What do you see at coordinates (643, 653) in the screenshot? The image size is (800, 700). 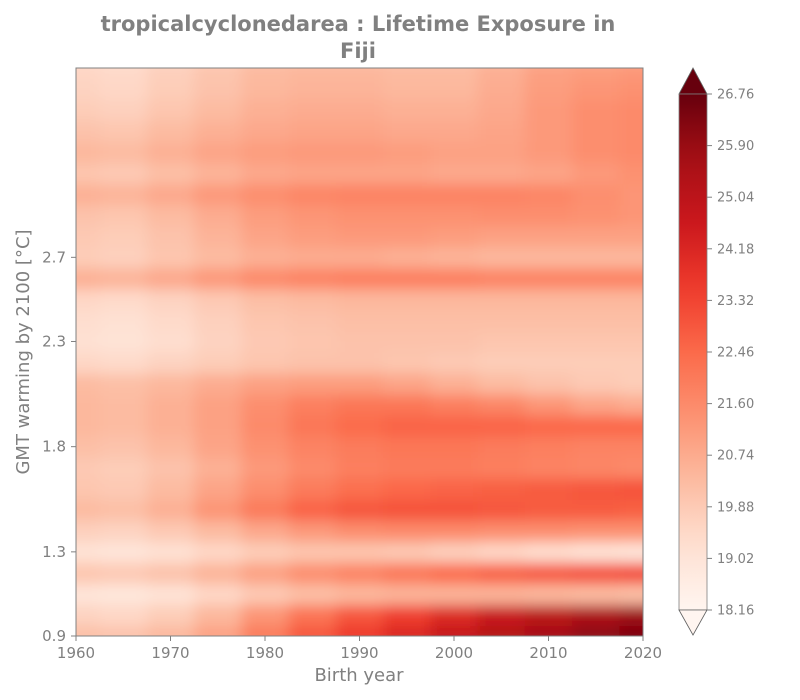 I see `x-tick-label: 2020` at bounding box center [643, 653].